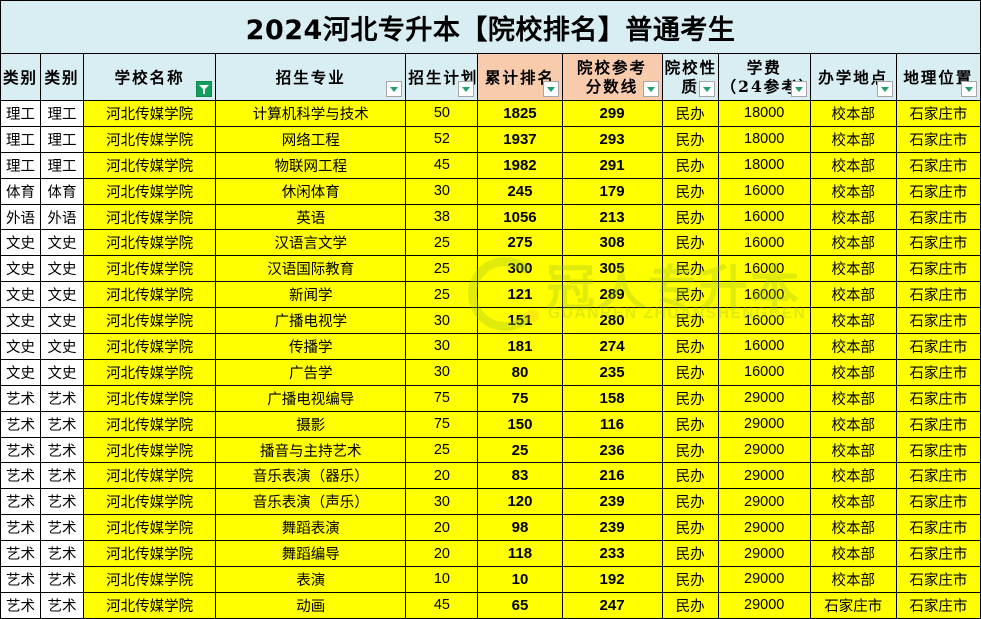 The width and height of the screenshot is (981, 619). What do you see at coordinates (853, 605) in the screenshot?
I see `cell-place: 石家庄市` at bounding box center [853, 605].